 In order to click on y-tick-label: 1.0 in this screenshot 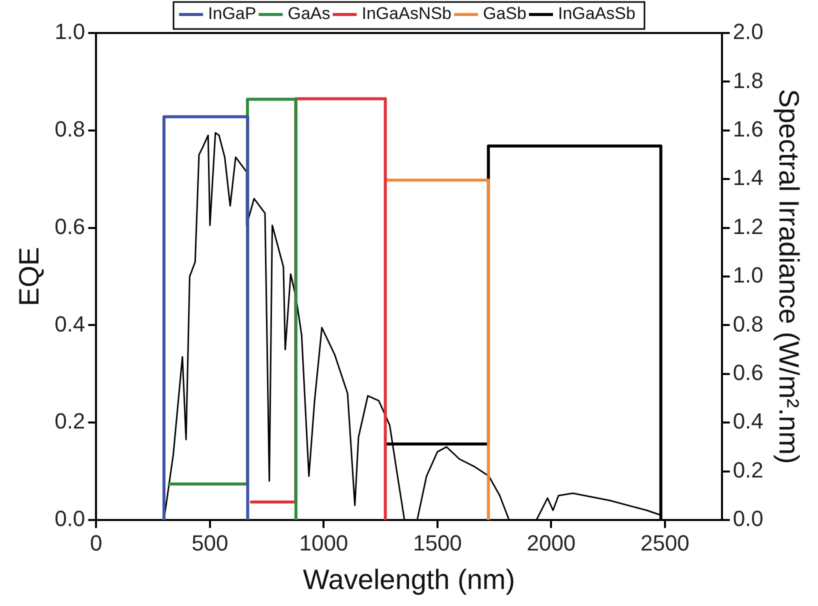, I will do `click(70, 31)`.